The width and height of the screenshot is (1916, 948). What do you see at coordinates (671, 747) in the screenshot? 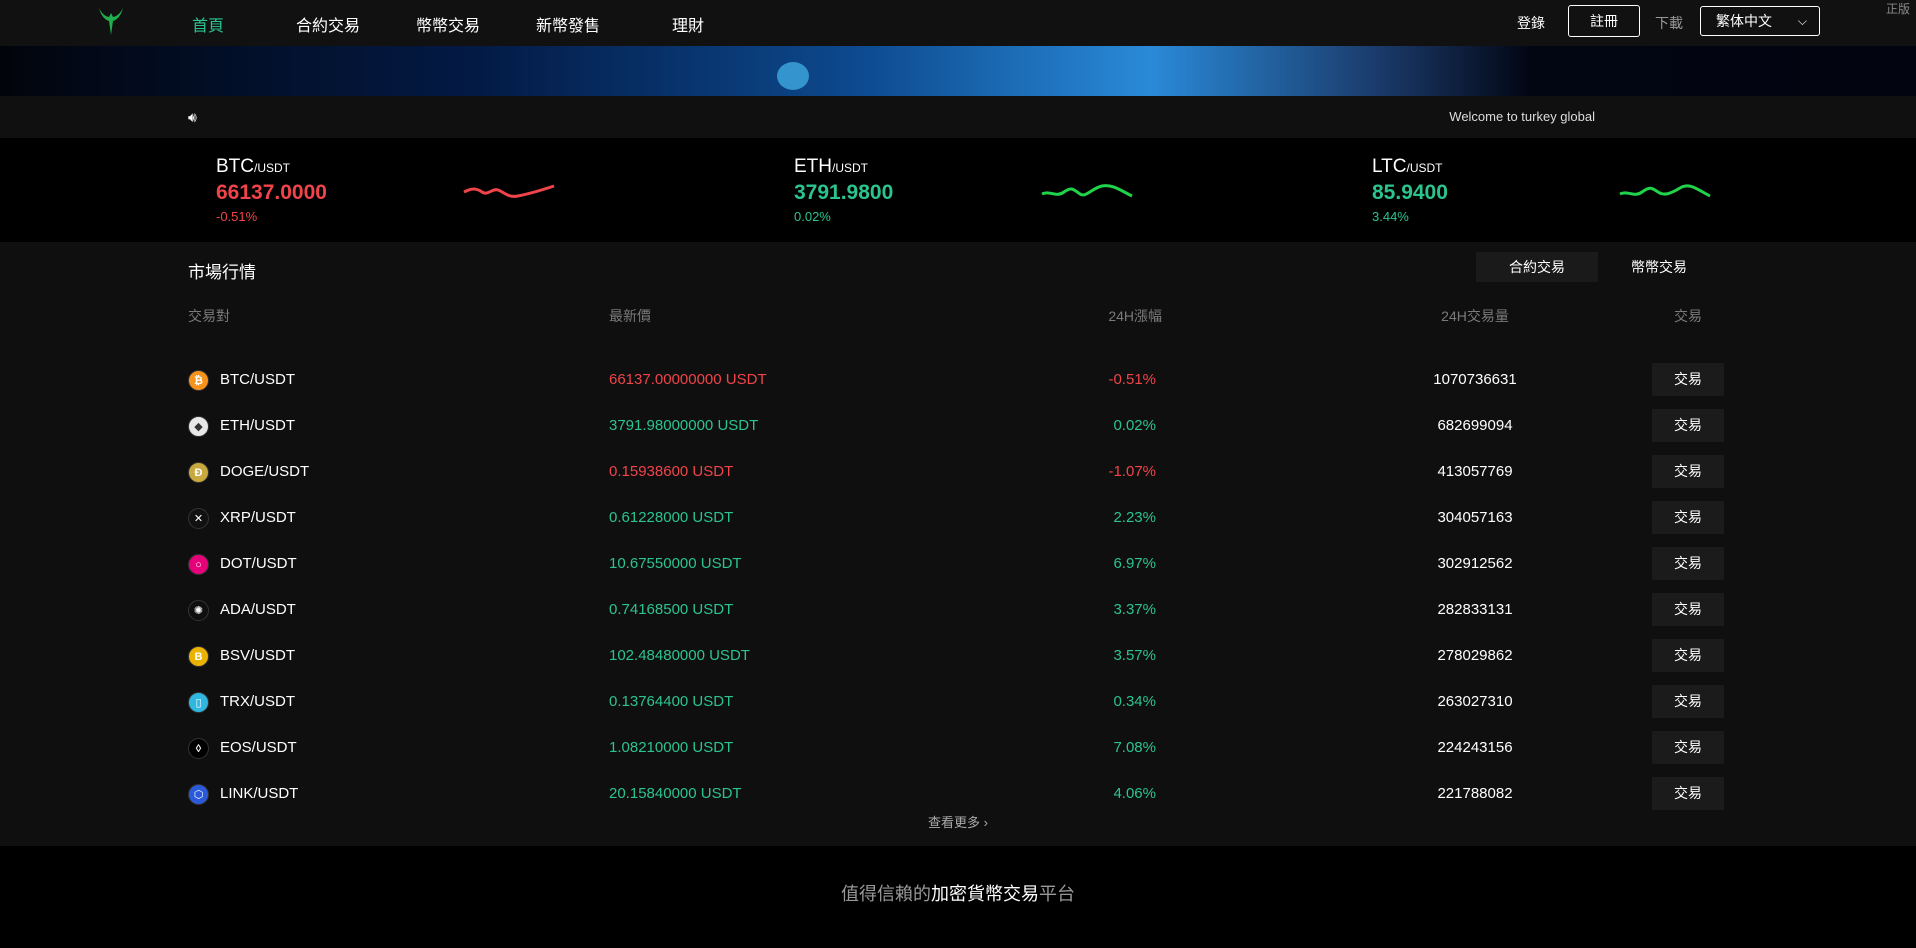
I see `last-price: 1.08210000 USDT` at bounding box center [671, 747].